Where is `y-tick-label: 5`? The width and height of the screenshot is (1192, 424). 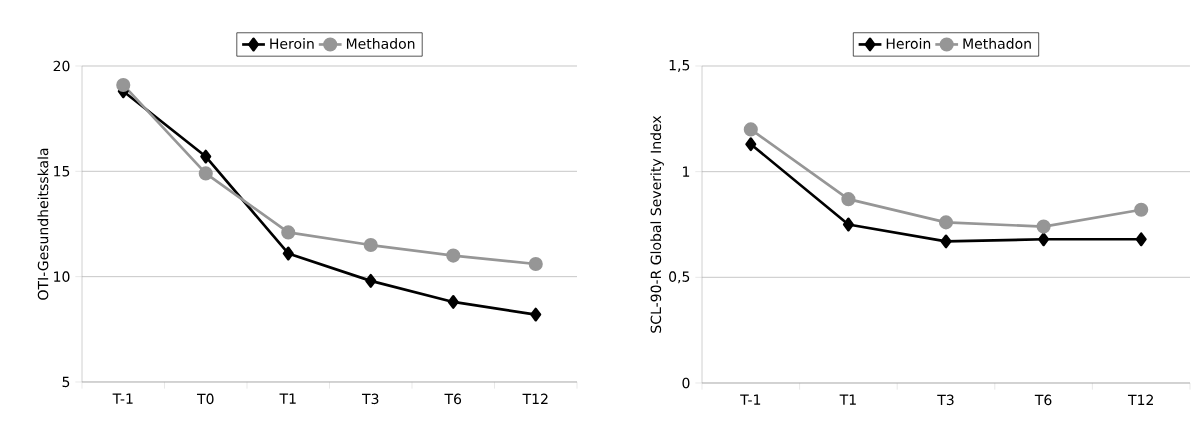 y-tick-label: 5 is located at coordinates (66, 382).